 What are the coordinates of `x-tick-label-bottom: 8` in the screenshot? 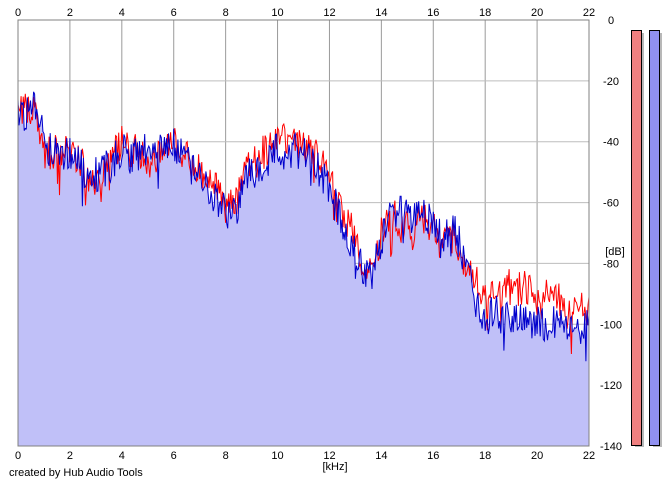 It's located at (226, 456).